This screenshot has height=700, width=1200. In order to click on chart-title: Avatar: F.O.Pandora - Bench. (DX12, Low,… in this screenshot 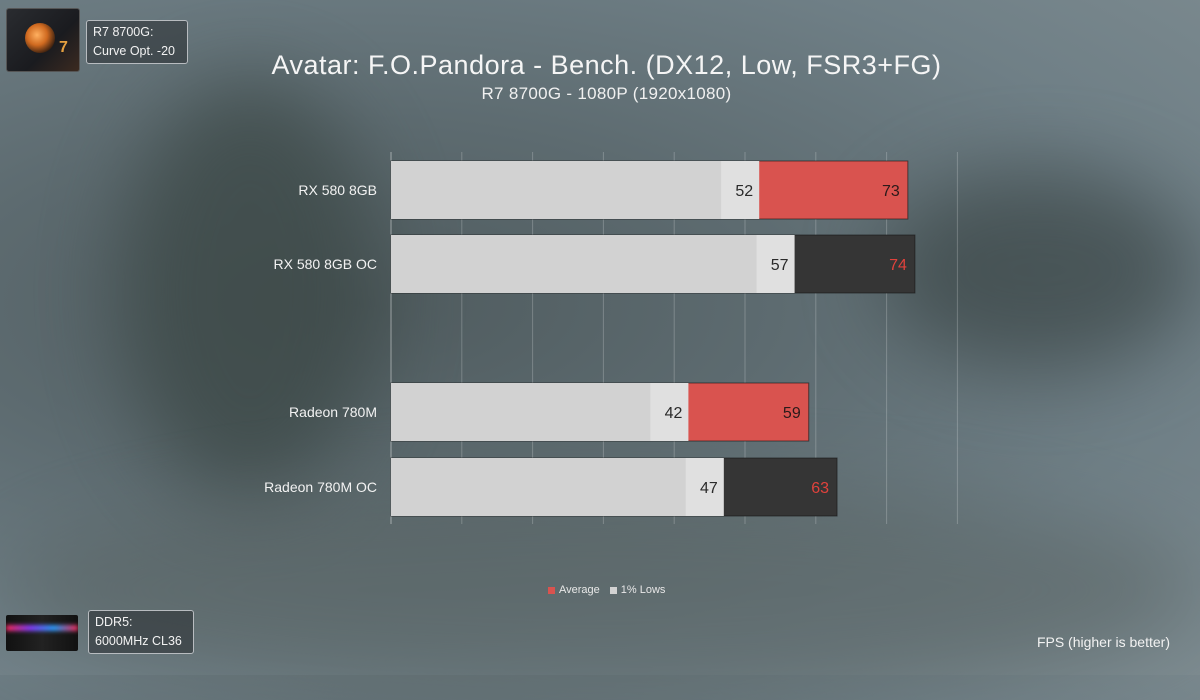, I will do `click(606, 65)`.